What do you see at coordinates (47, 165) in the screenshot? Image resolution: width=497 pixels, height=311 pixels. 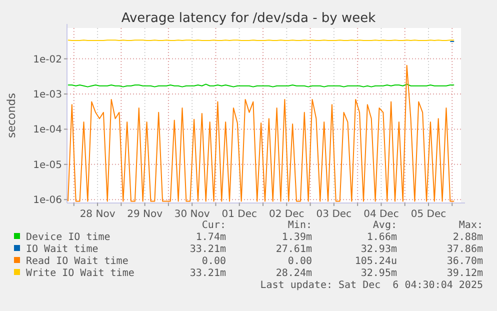 I see `y-tick-label: 1e-05` at bounding box center [47, 165].